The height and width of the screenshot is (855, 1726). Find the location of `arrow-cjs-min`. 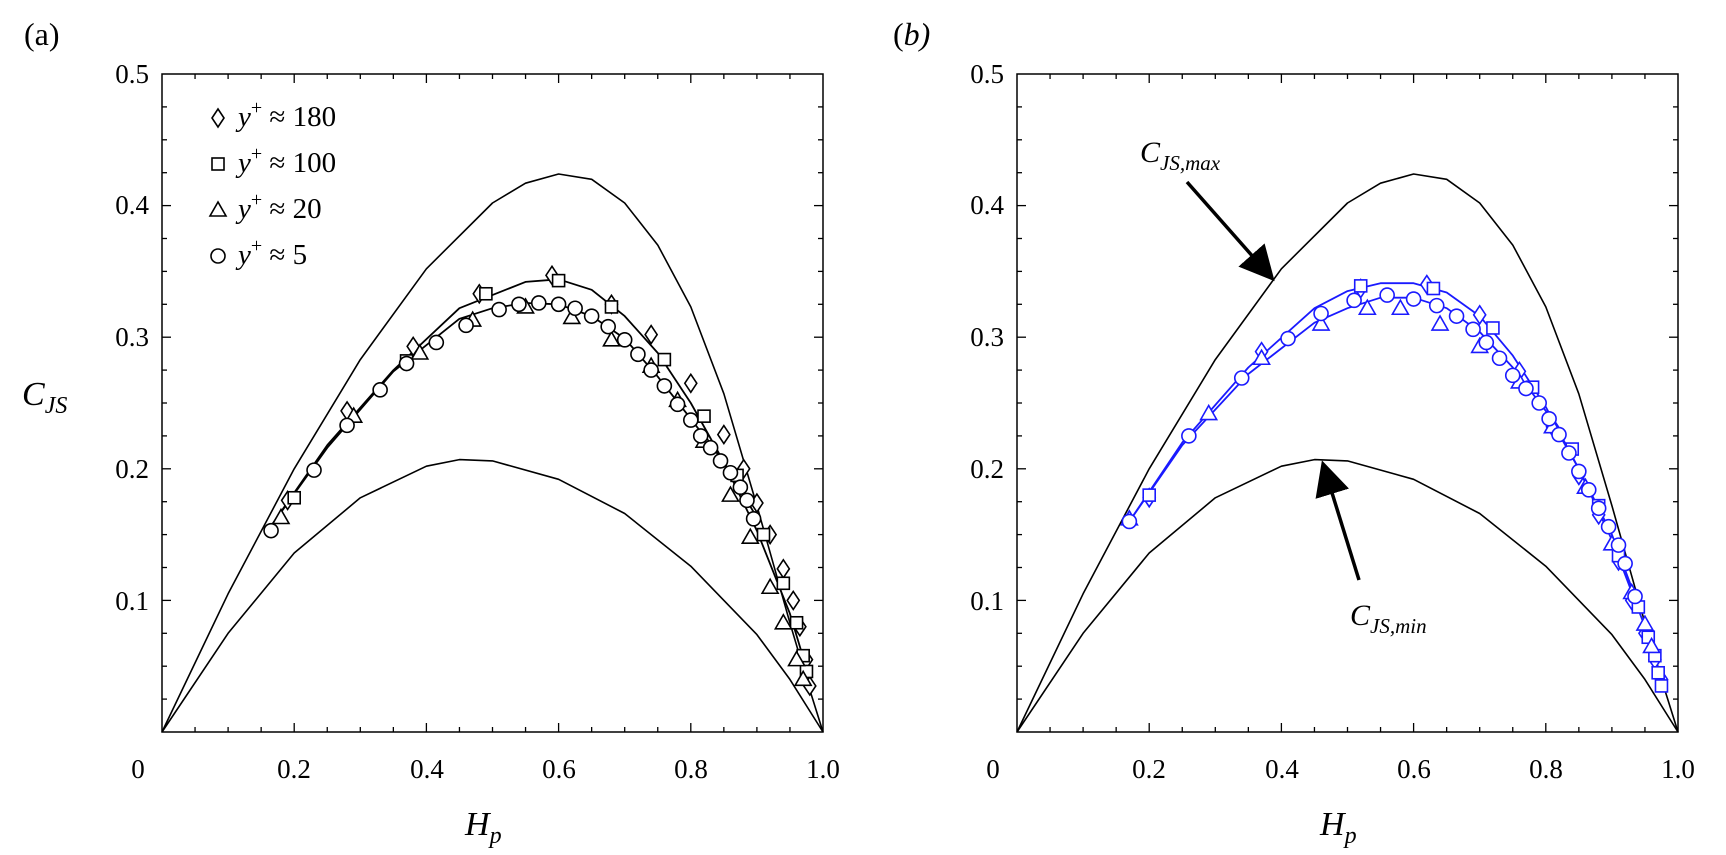

arrow-cjs-min is located at coordinates (1338, 520).